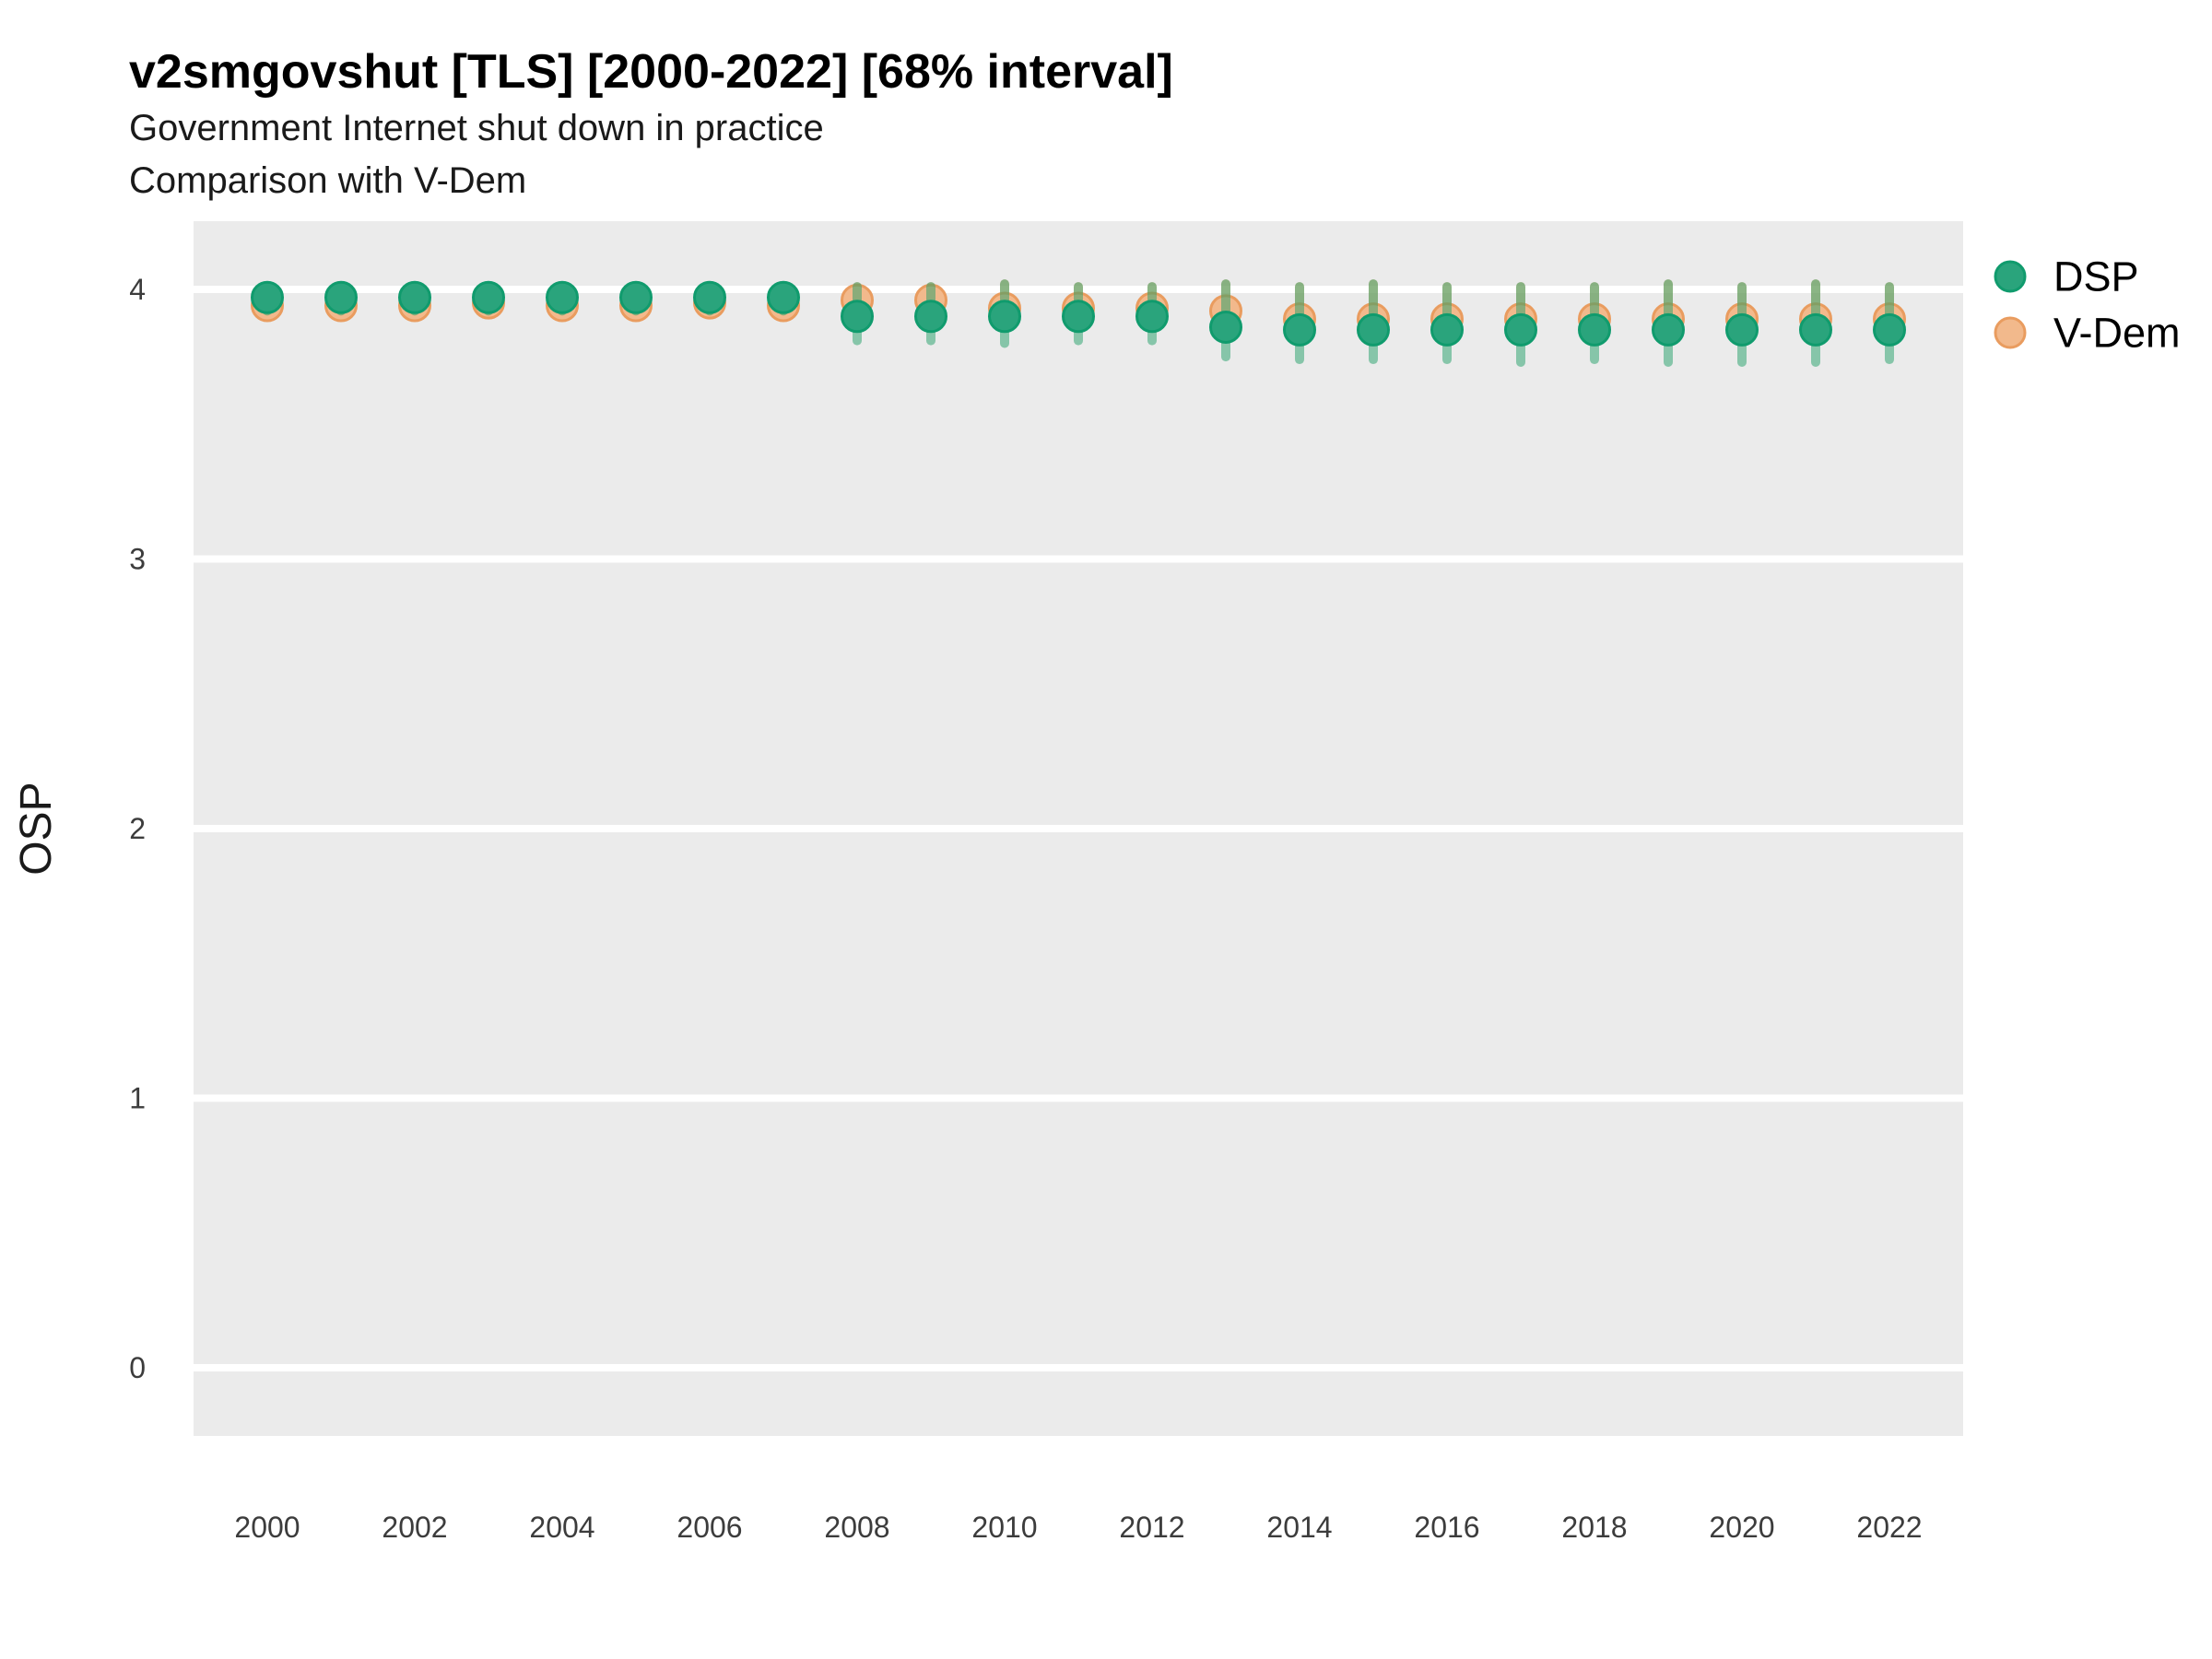 Image resolution: width=2212 pixels, height=1659 pixels. I want to click on dsp-point-2019, so click(1668, 329).